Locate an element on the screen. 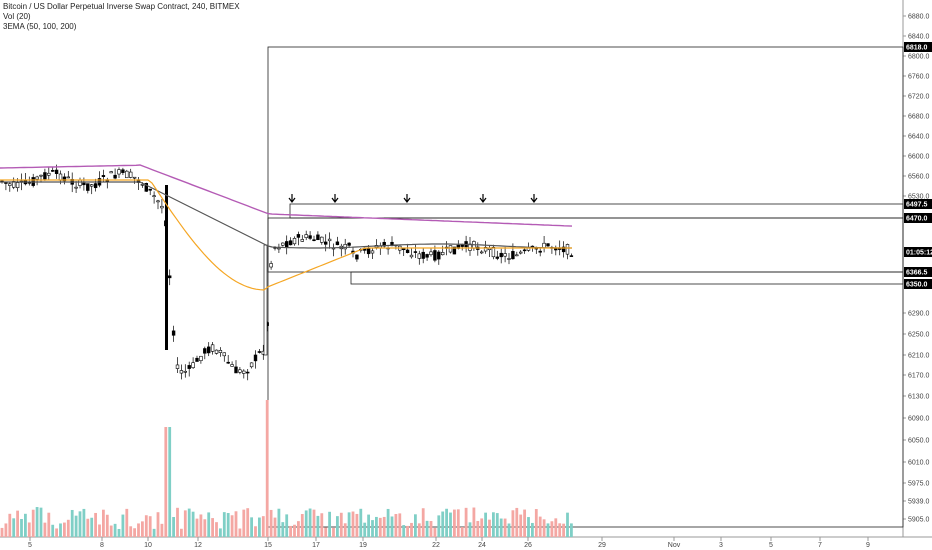 The width and height of the screenshot is (932, 550). legend-ema: 3EMA (50, 100, 200) is located at coordinates (40, 26).